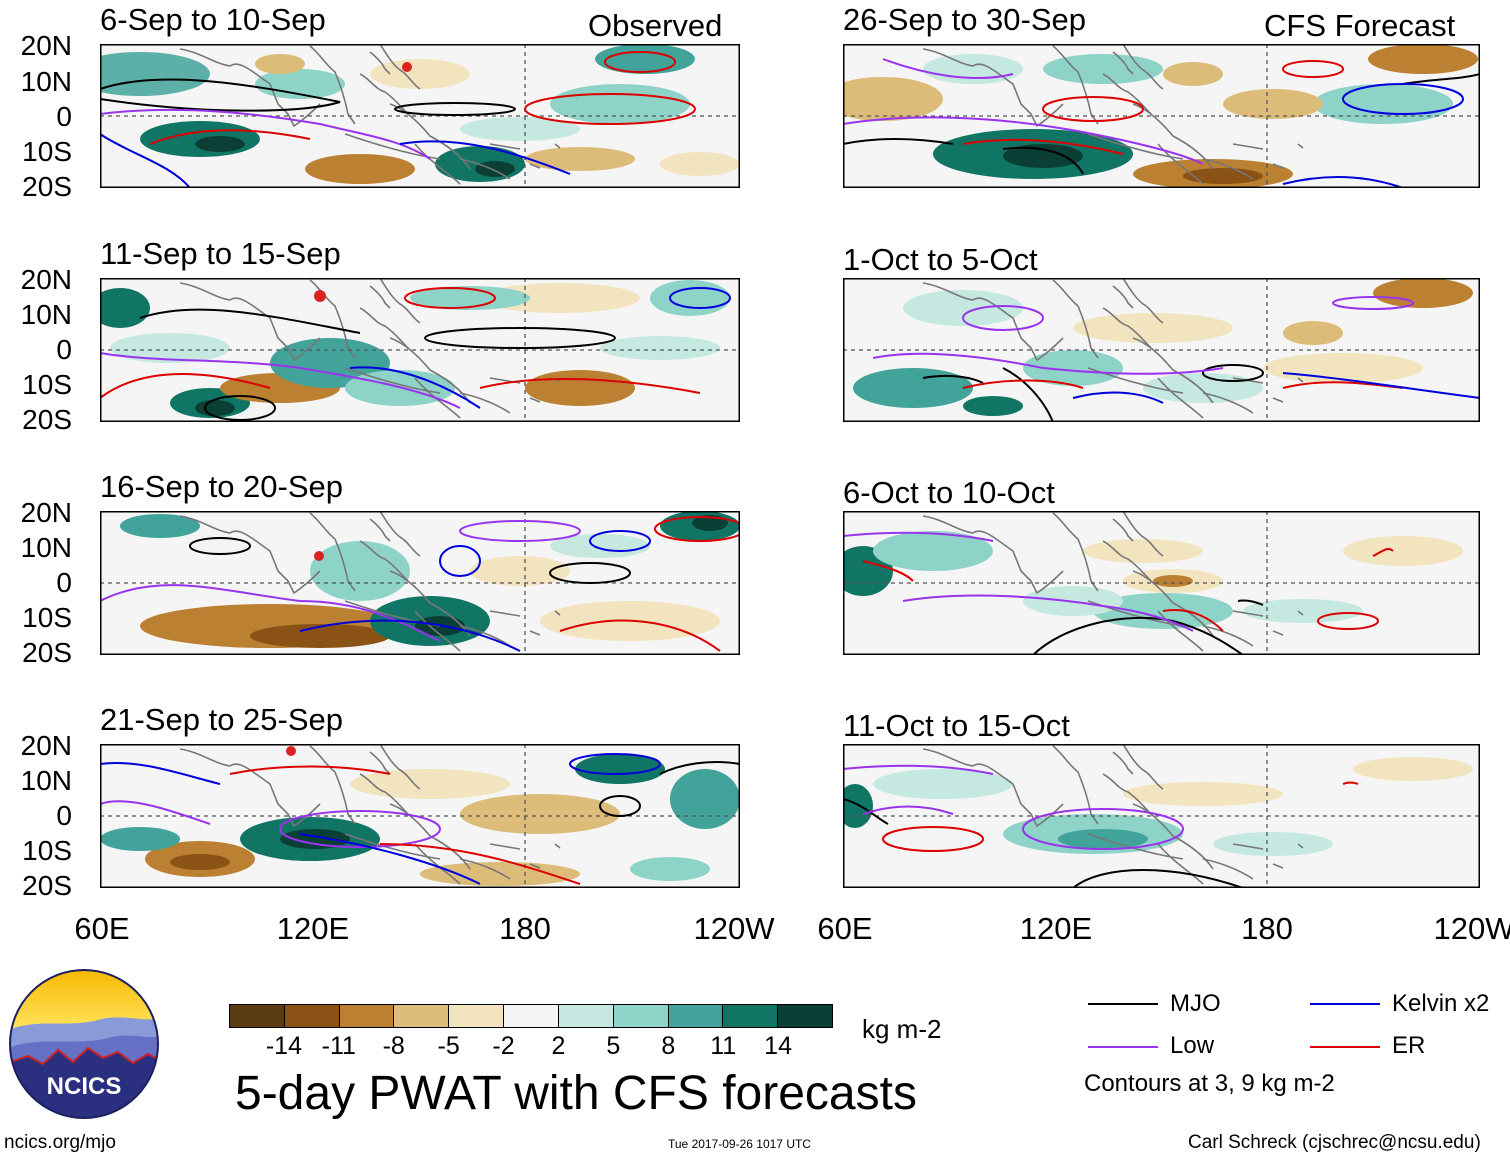 The height and width of the screenshot is (1159, 1510). I want to click on cfs-forecast-label: CFS Forecast, so click(1360, 25).